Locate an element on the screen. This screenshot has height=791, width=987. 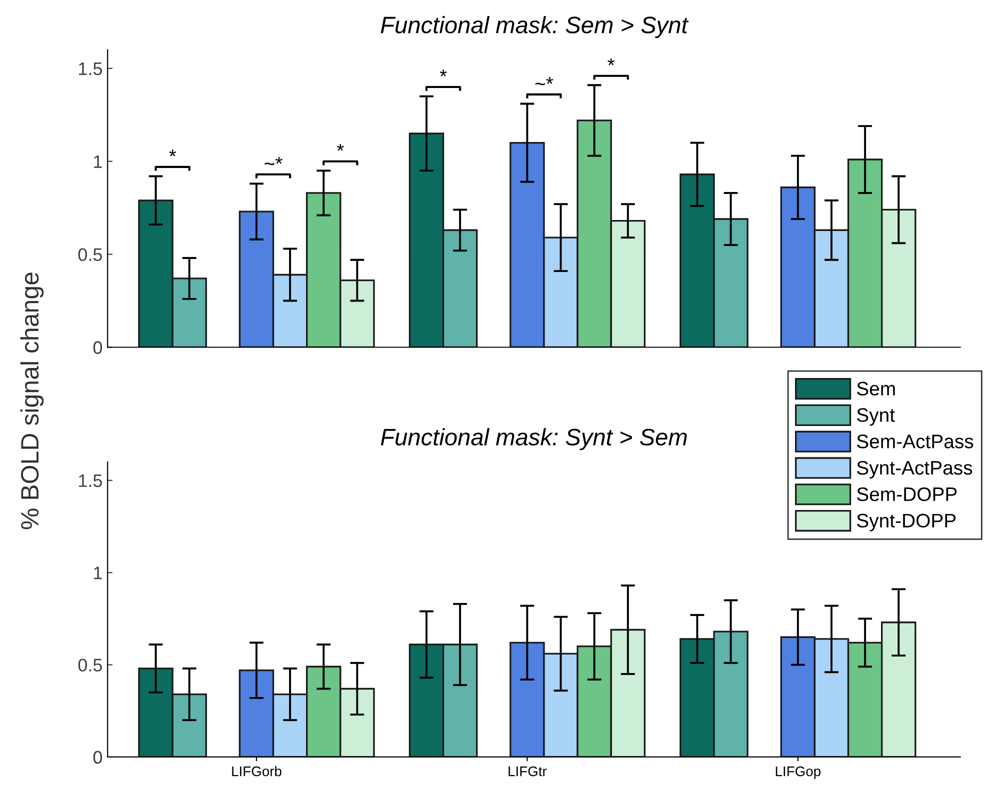
legend-label: Sem-ActPass is located at coordinates (915, 441).